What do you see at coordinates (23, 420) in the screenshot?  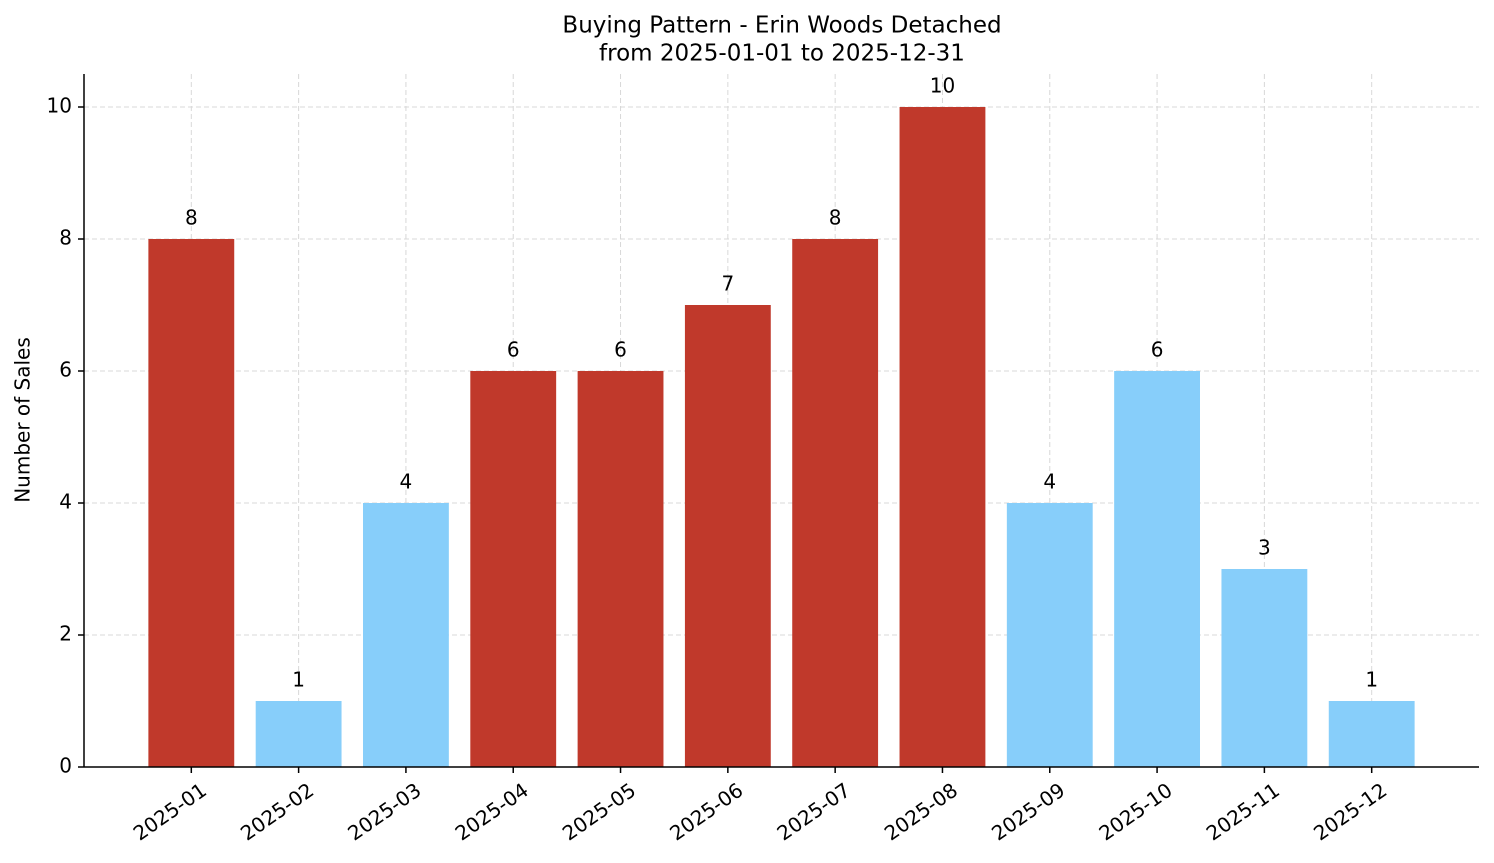 I see `y-axis-label: Number of Sales` at bounding box center [23, 420].